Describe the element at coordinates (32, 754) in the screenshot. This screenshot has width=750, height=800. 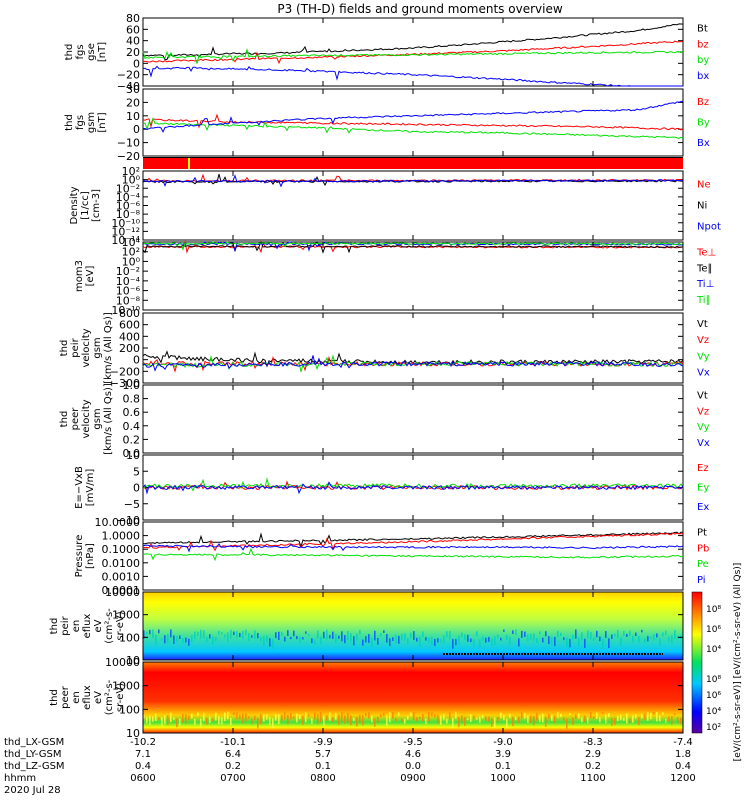
I see `axis-row-label: thd_LY-GSM` at that location.